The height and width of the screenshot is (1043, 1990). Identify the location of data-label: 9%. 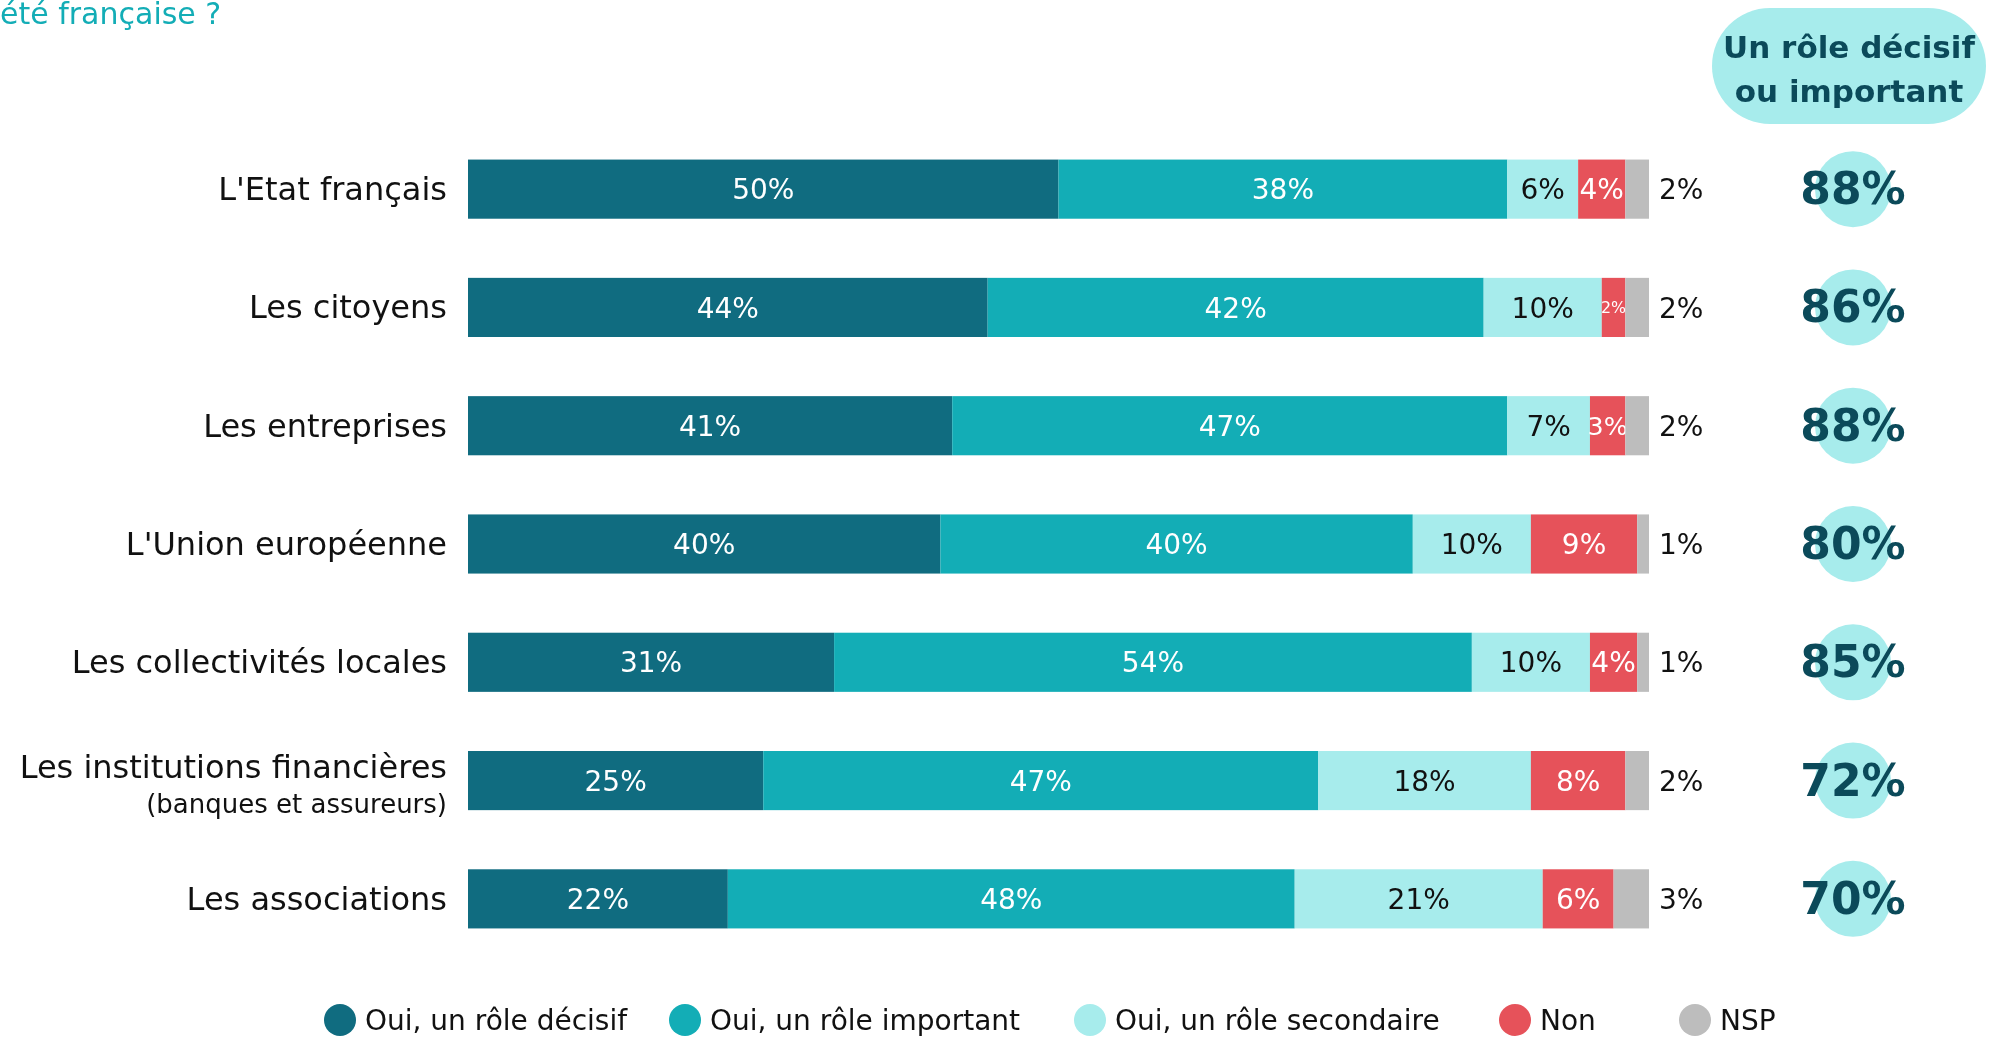
(1584, 545).